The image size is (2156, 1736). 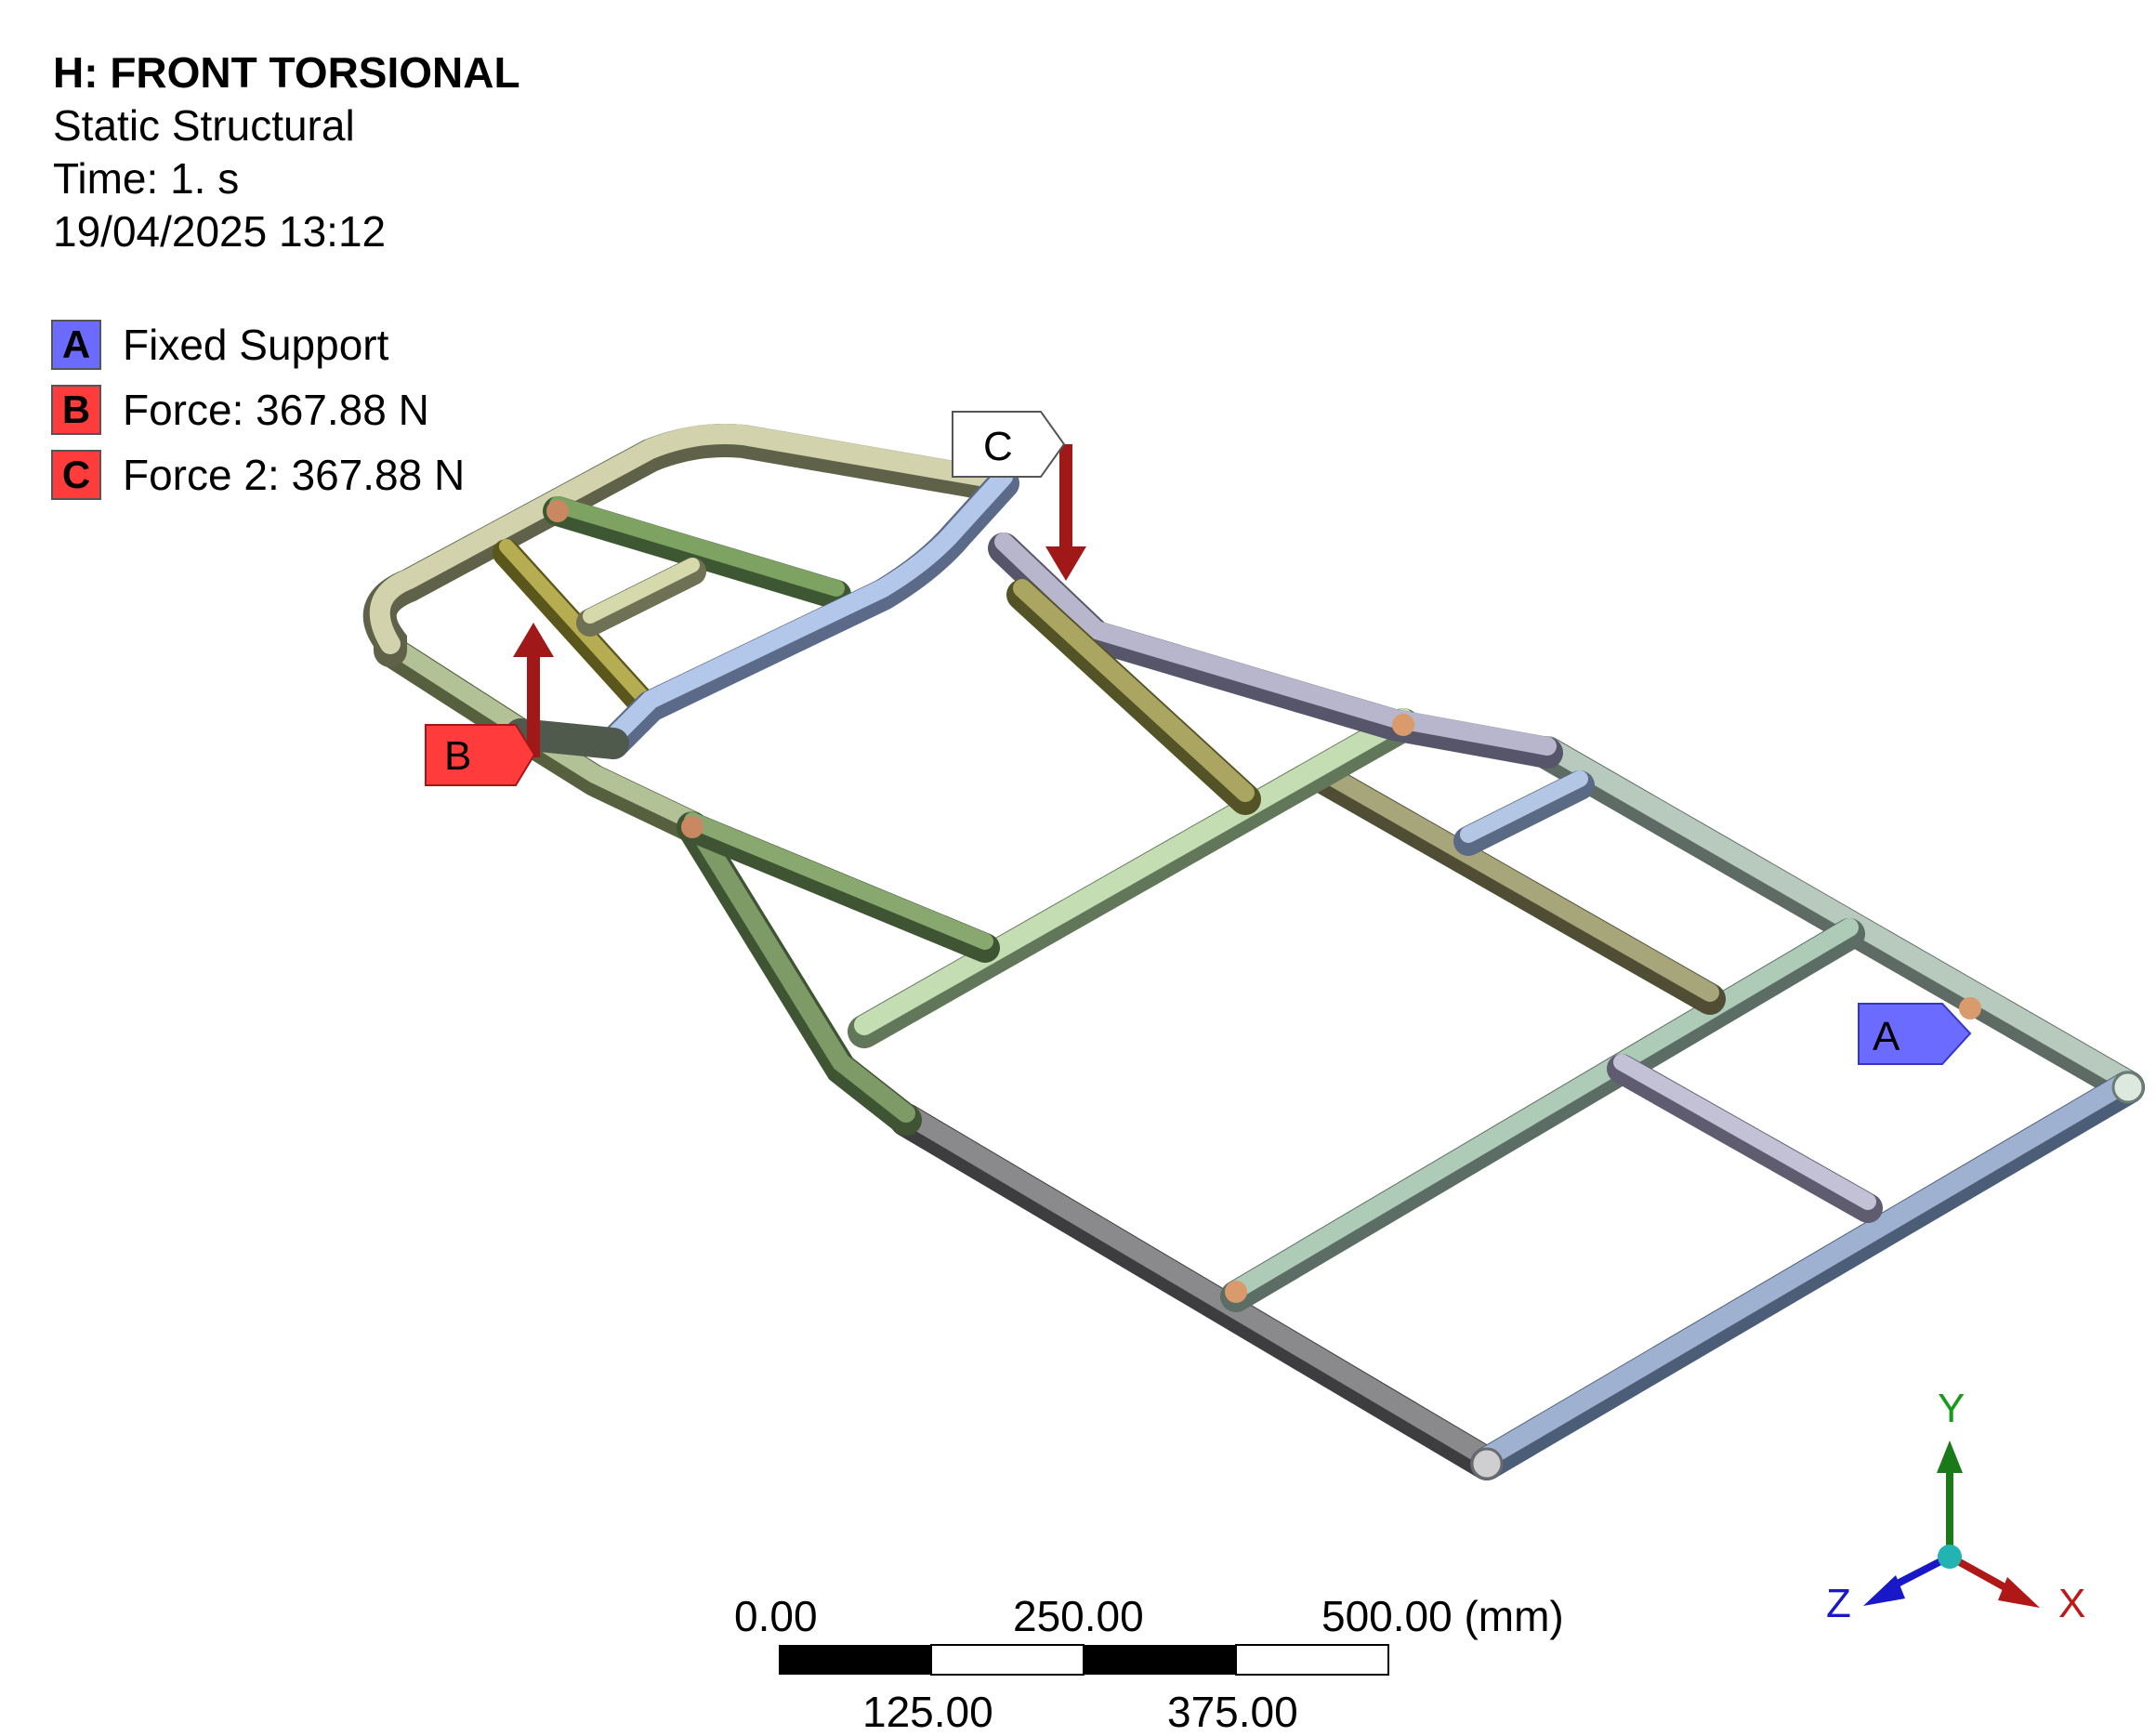 I want to click on scale-label-250: 250.00, so click(x=1079, y=1616).